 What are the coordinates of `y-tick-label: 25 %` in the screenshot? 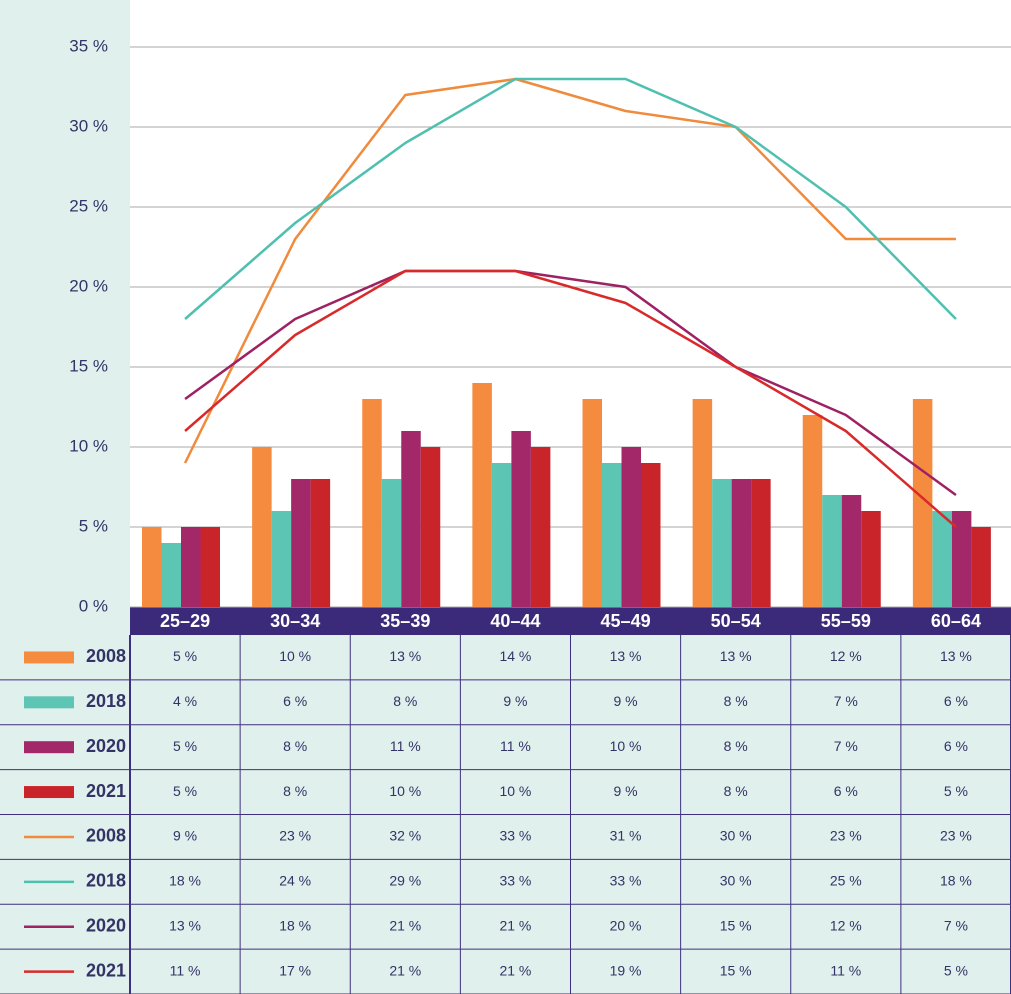 It's located at (88, 205).